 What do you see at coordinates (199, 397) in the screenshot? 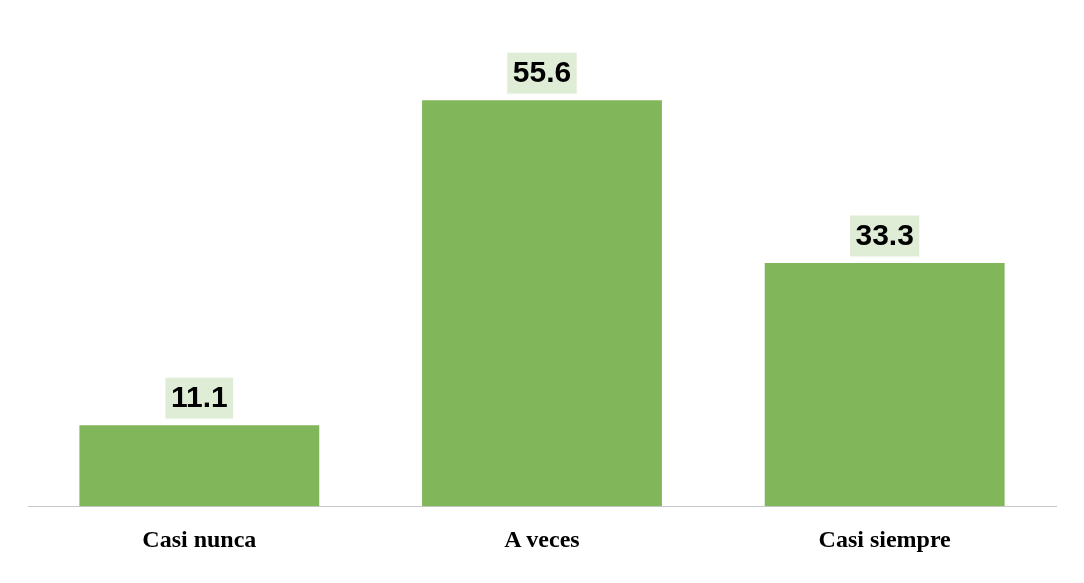
I see `data-label: 11.1` at bounding box center [199, 397].